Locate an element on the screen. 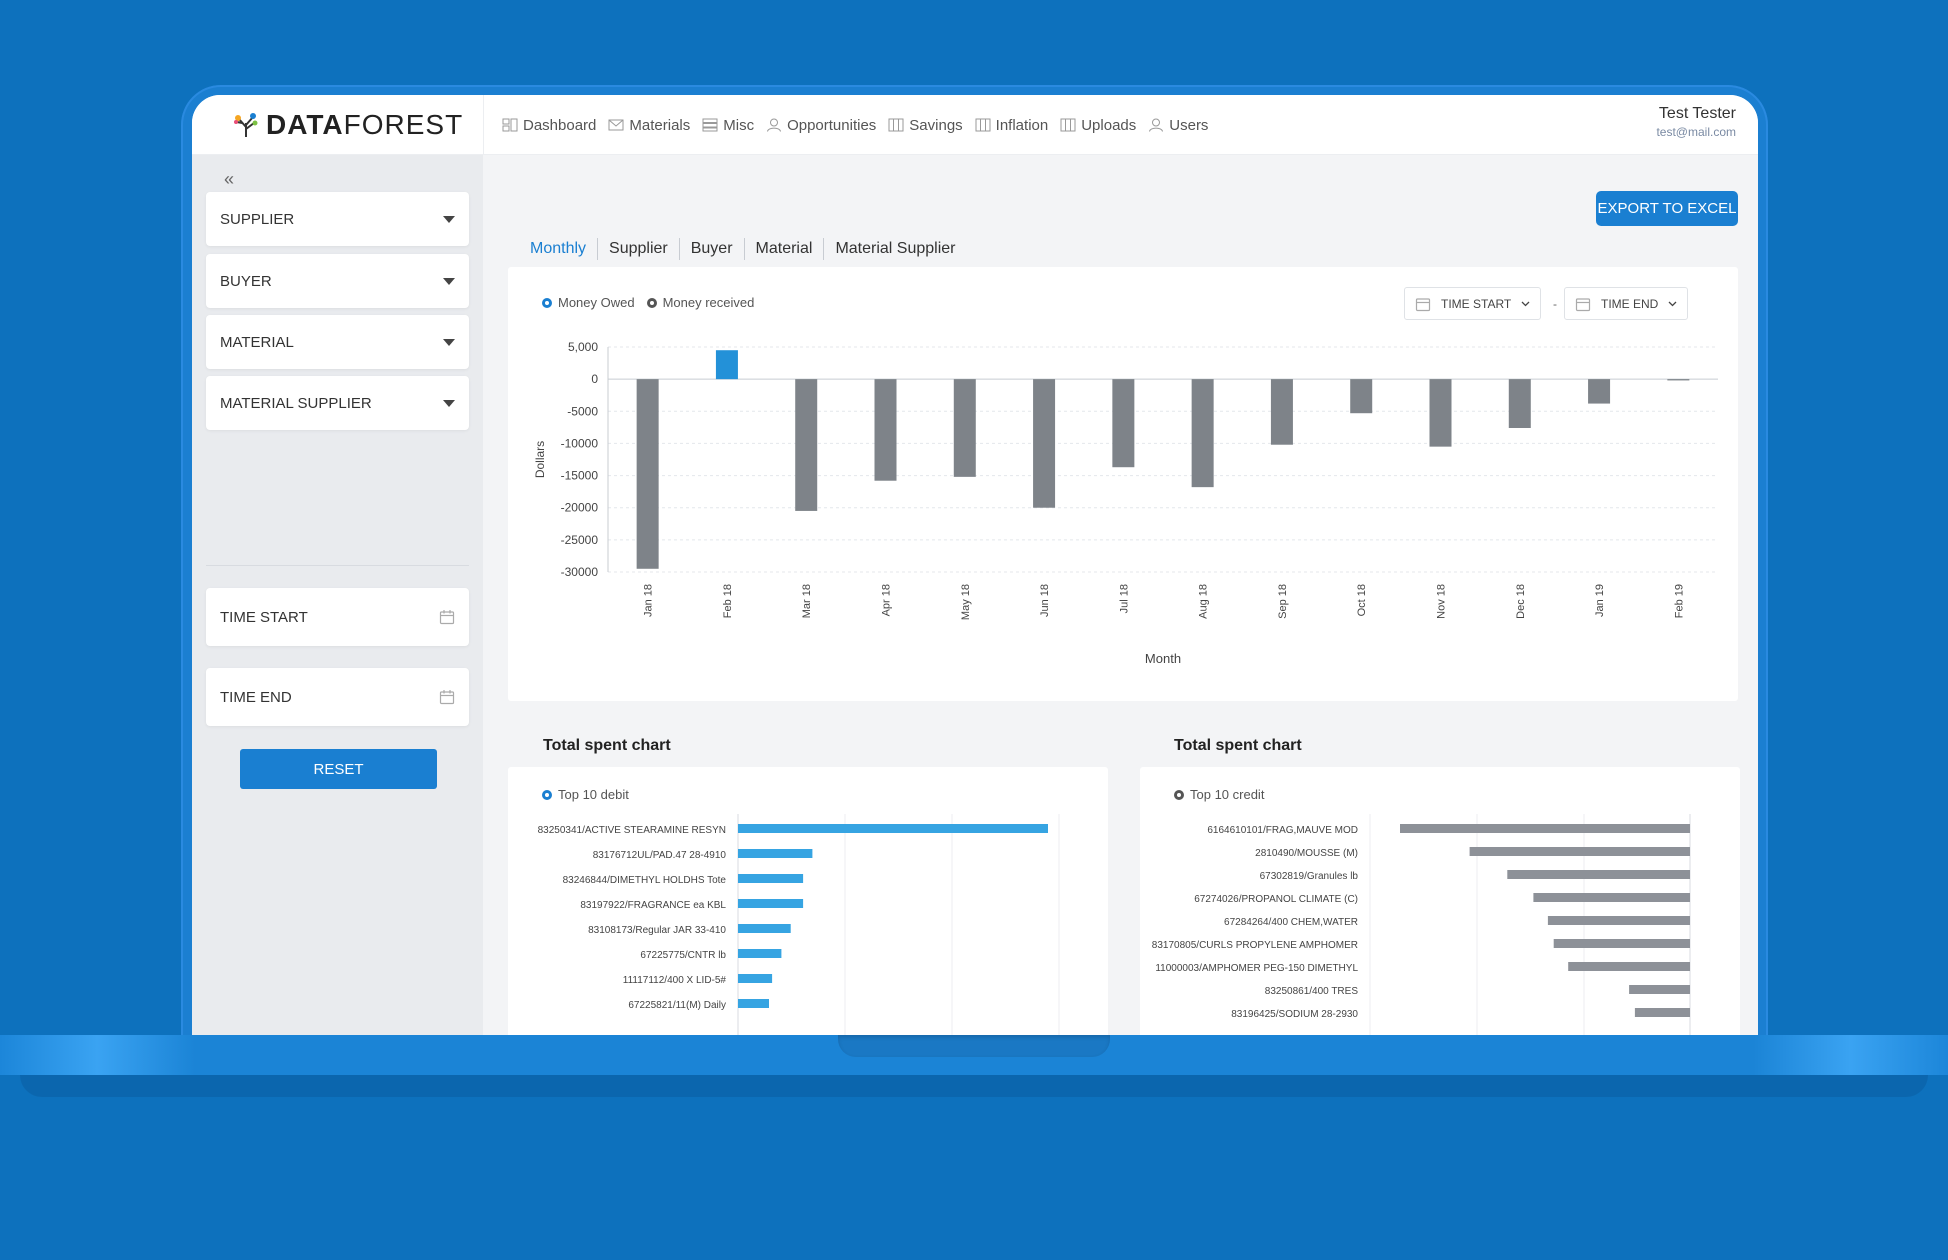 The height and width of the screenshot is (1260, 1948). nav-materials: Materials is located at coordinates (649, 125).